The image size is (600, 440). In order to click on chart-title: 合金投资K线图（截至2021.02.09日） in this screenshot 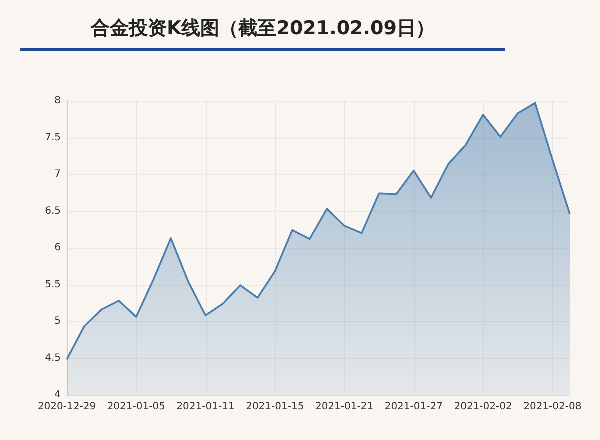, I will do `click(262, 29)`.